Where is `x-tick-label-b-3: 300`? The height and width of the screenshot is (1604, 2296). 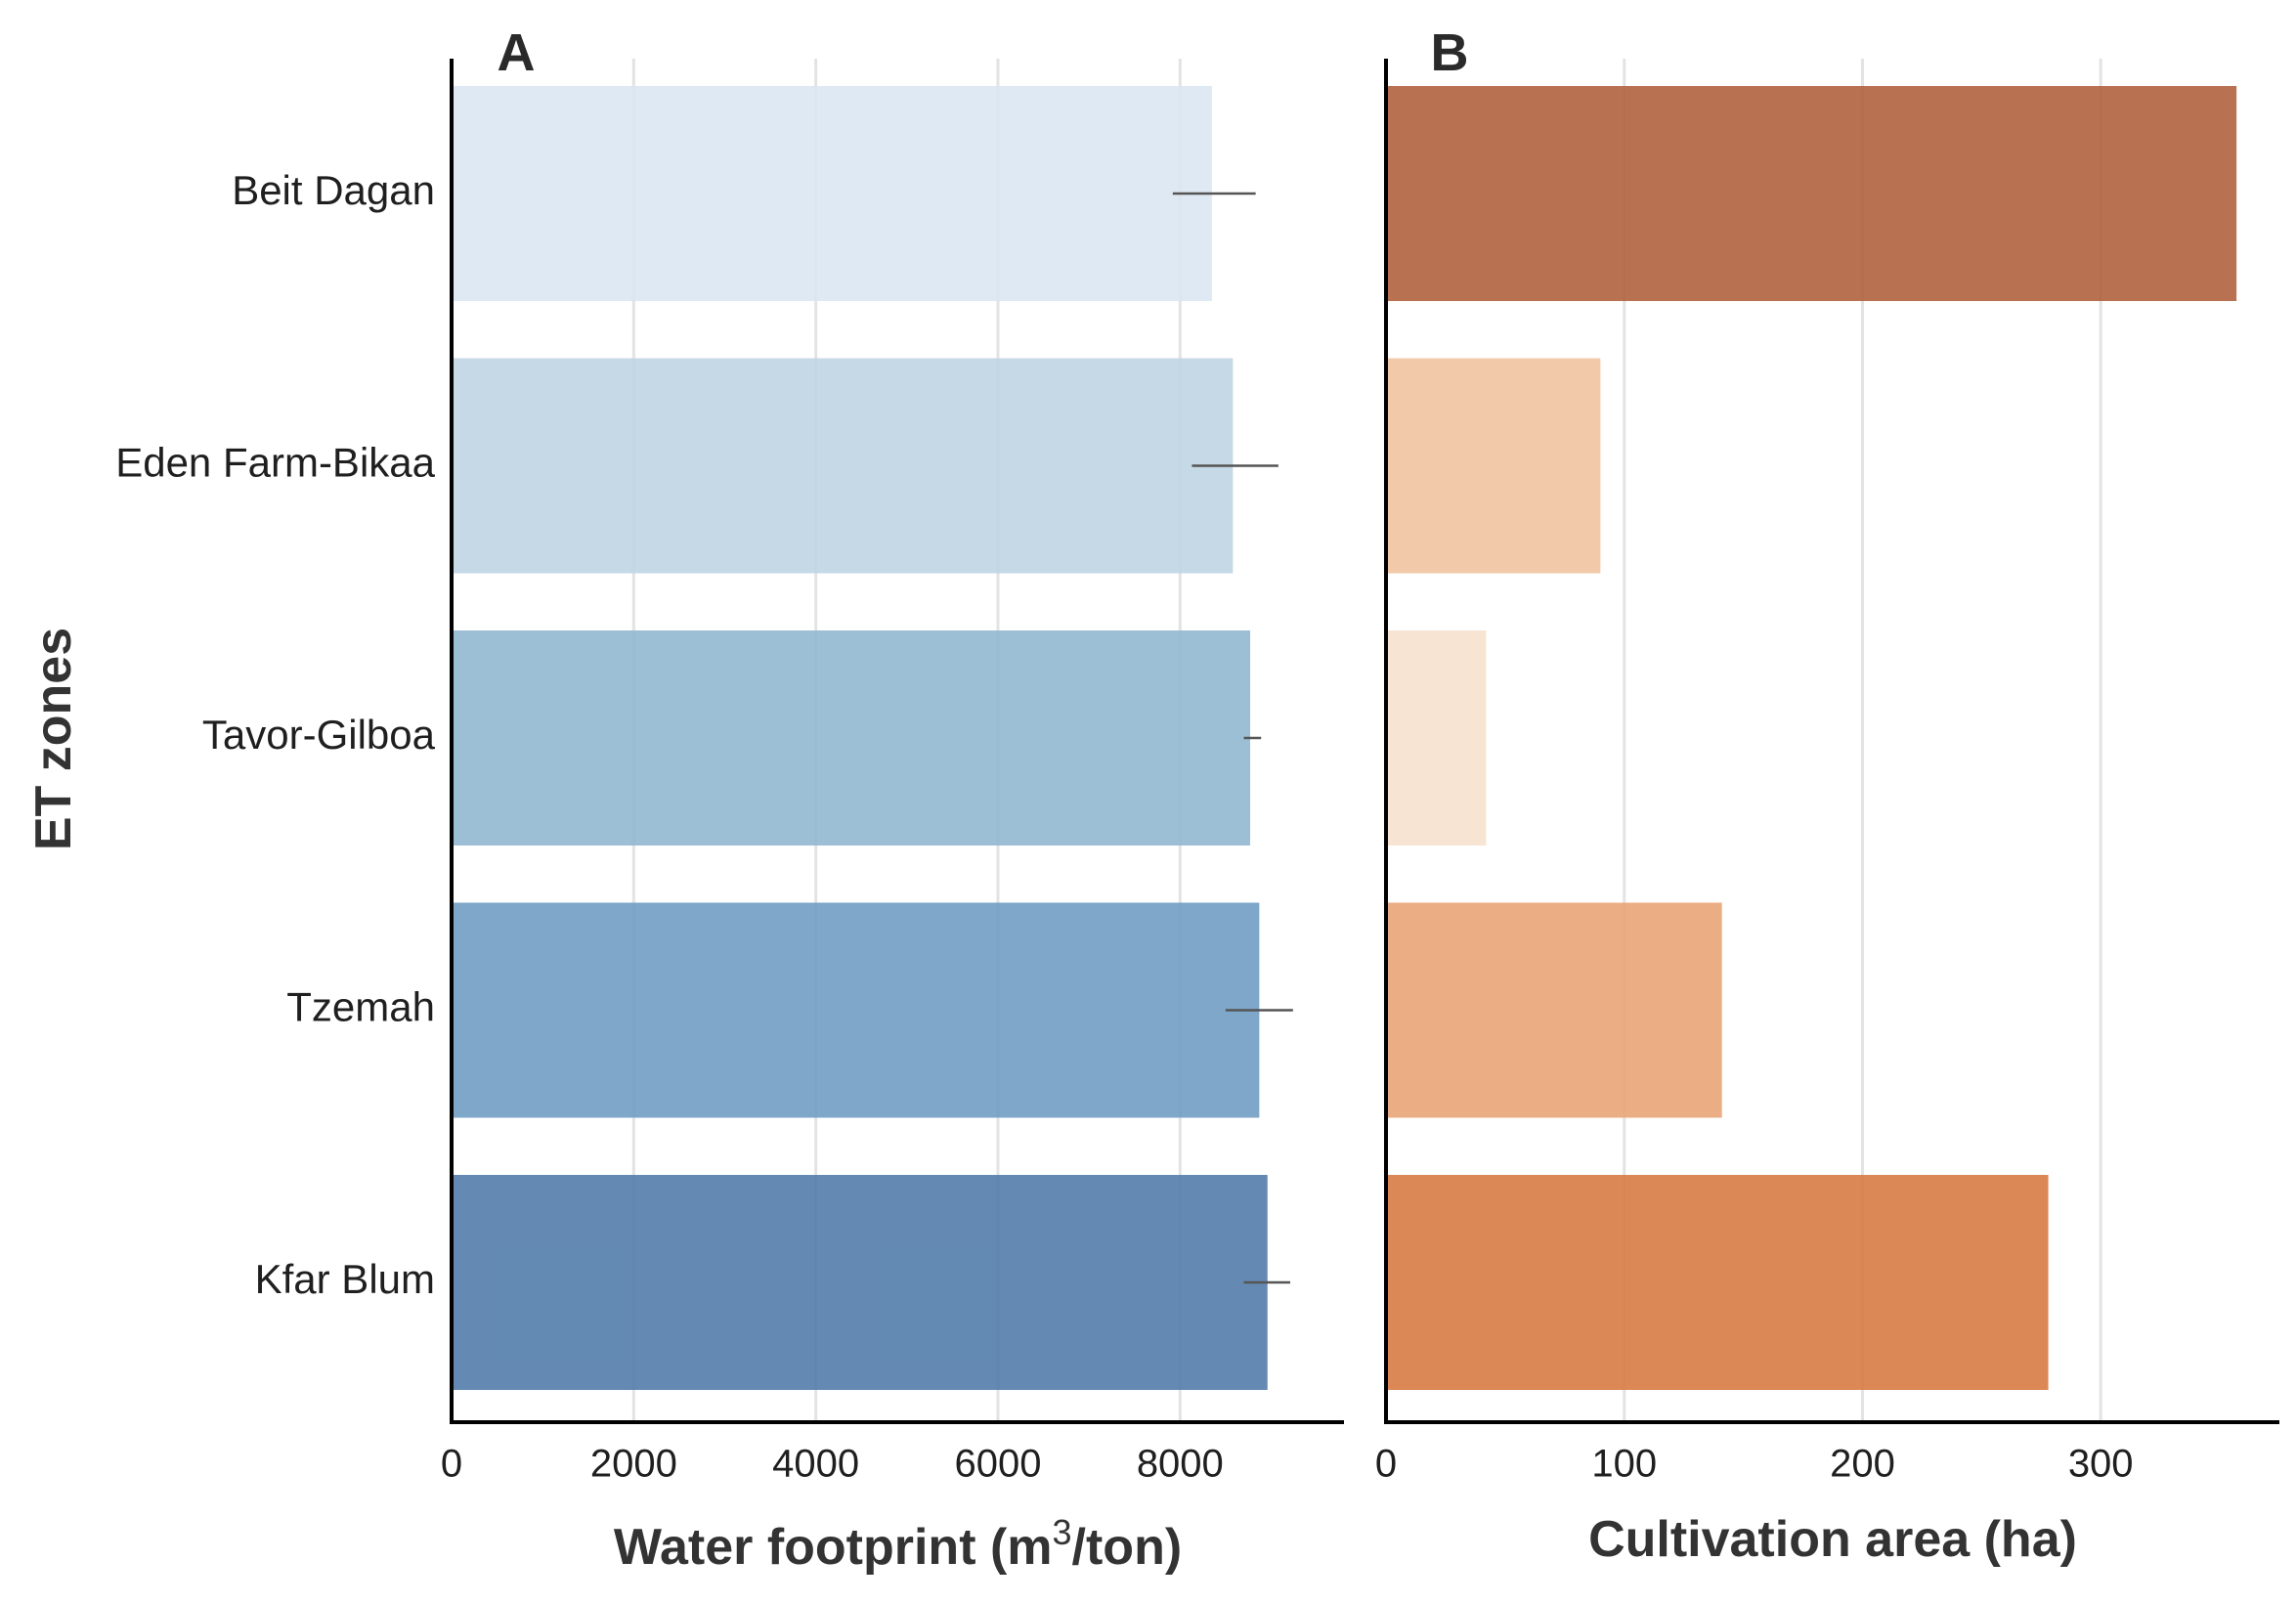 x-tick-label-b-3: 300 is located at coordinates (2101, 1464).